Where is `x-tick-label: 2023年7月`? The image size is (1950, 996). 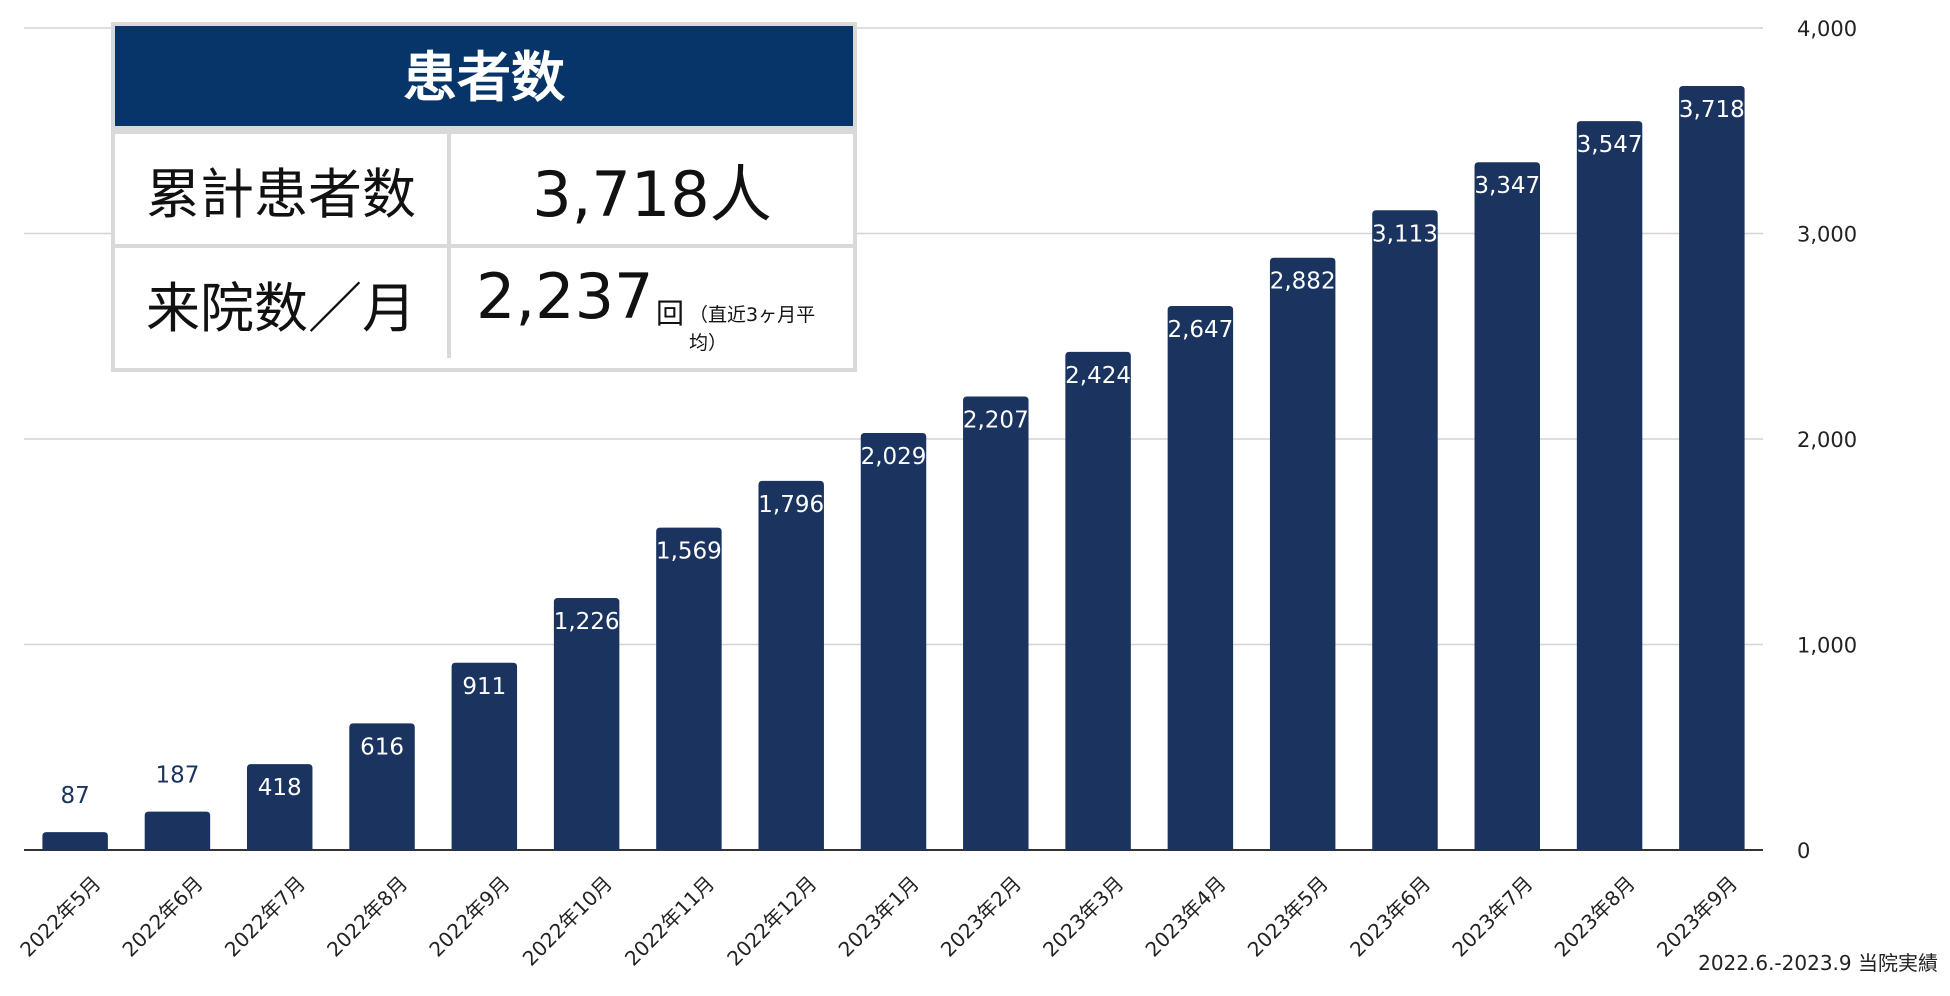 x-tick-label: 2023年7月 is located at coordinates (1492, 916).